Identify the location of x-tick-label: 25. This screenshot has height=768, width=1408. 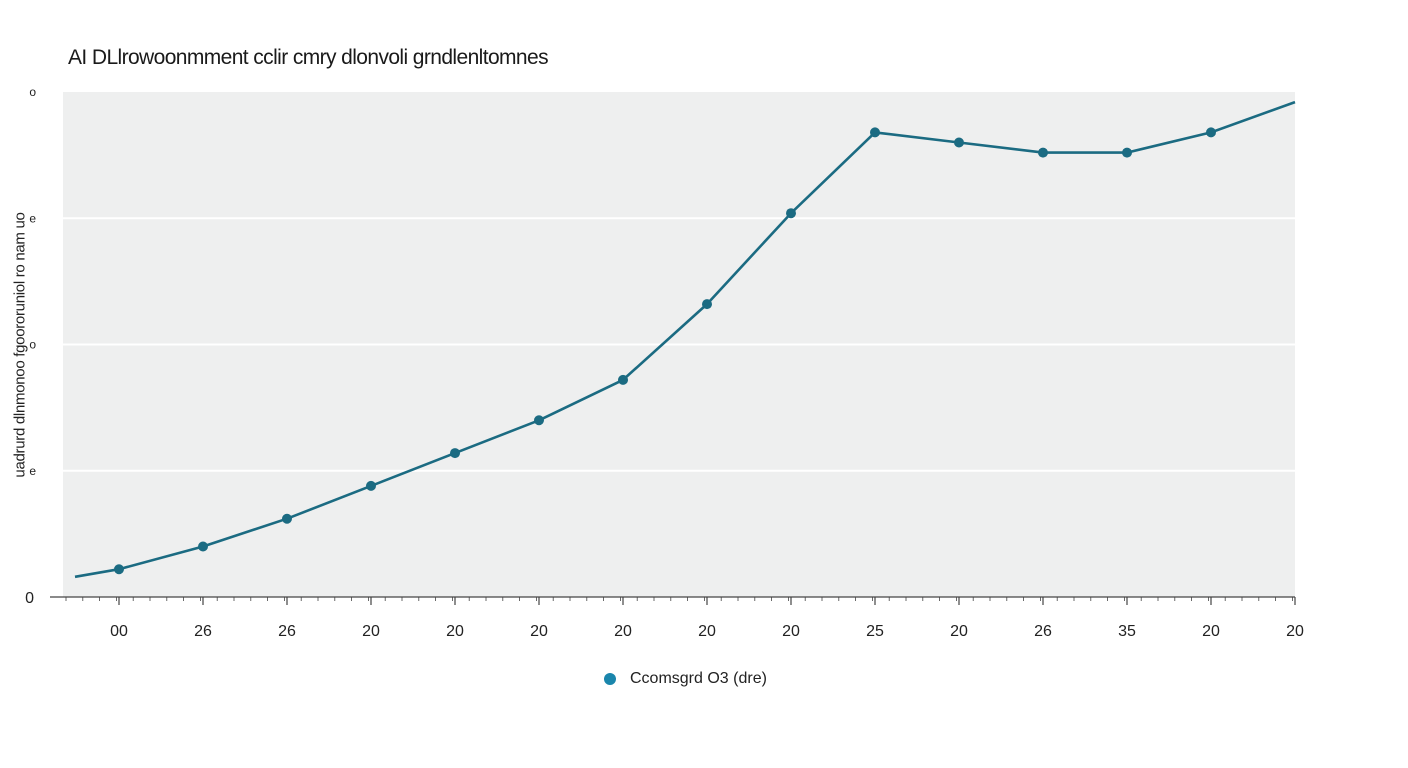
(875, 631).